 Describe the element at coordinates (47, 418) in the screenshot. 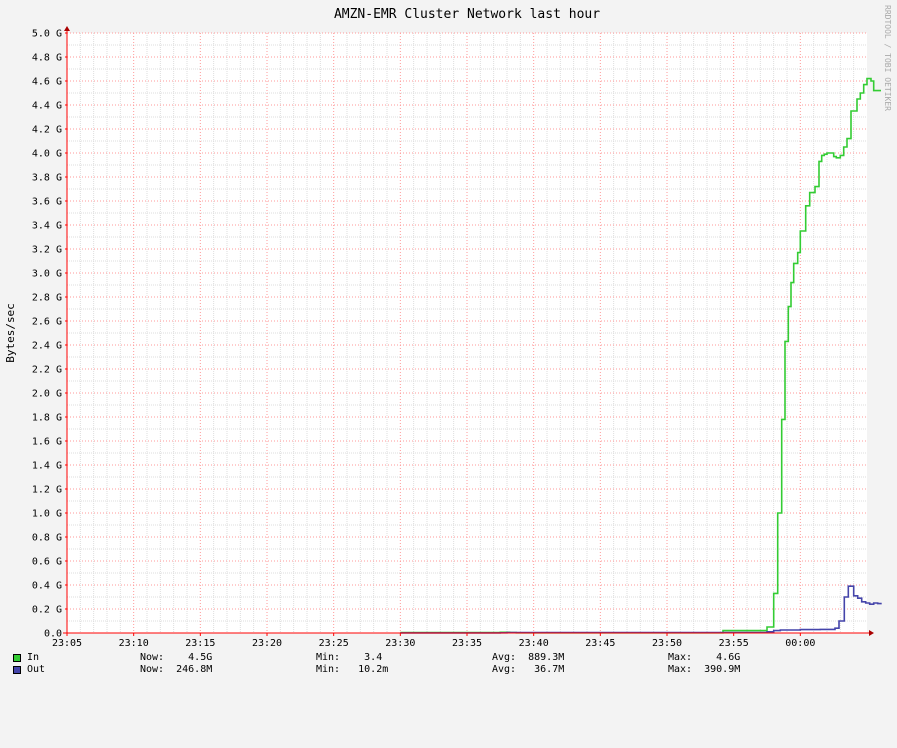

I see `y-tick-label: 1.8 G` at that location.